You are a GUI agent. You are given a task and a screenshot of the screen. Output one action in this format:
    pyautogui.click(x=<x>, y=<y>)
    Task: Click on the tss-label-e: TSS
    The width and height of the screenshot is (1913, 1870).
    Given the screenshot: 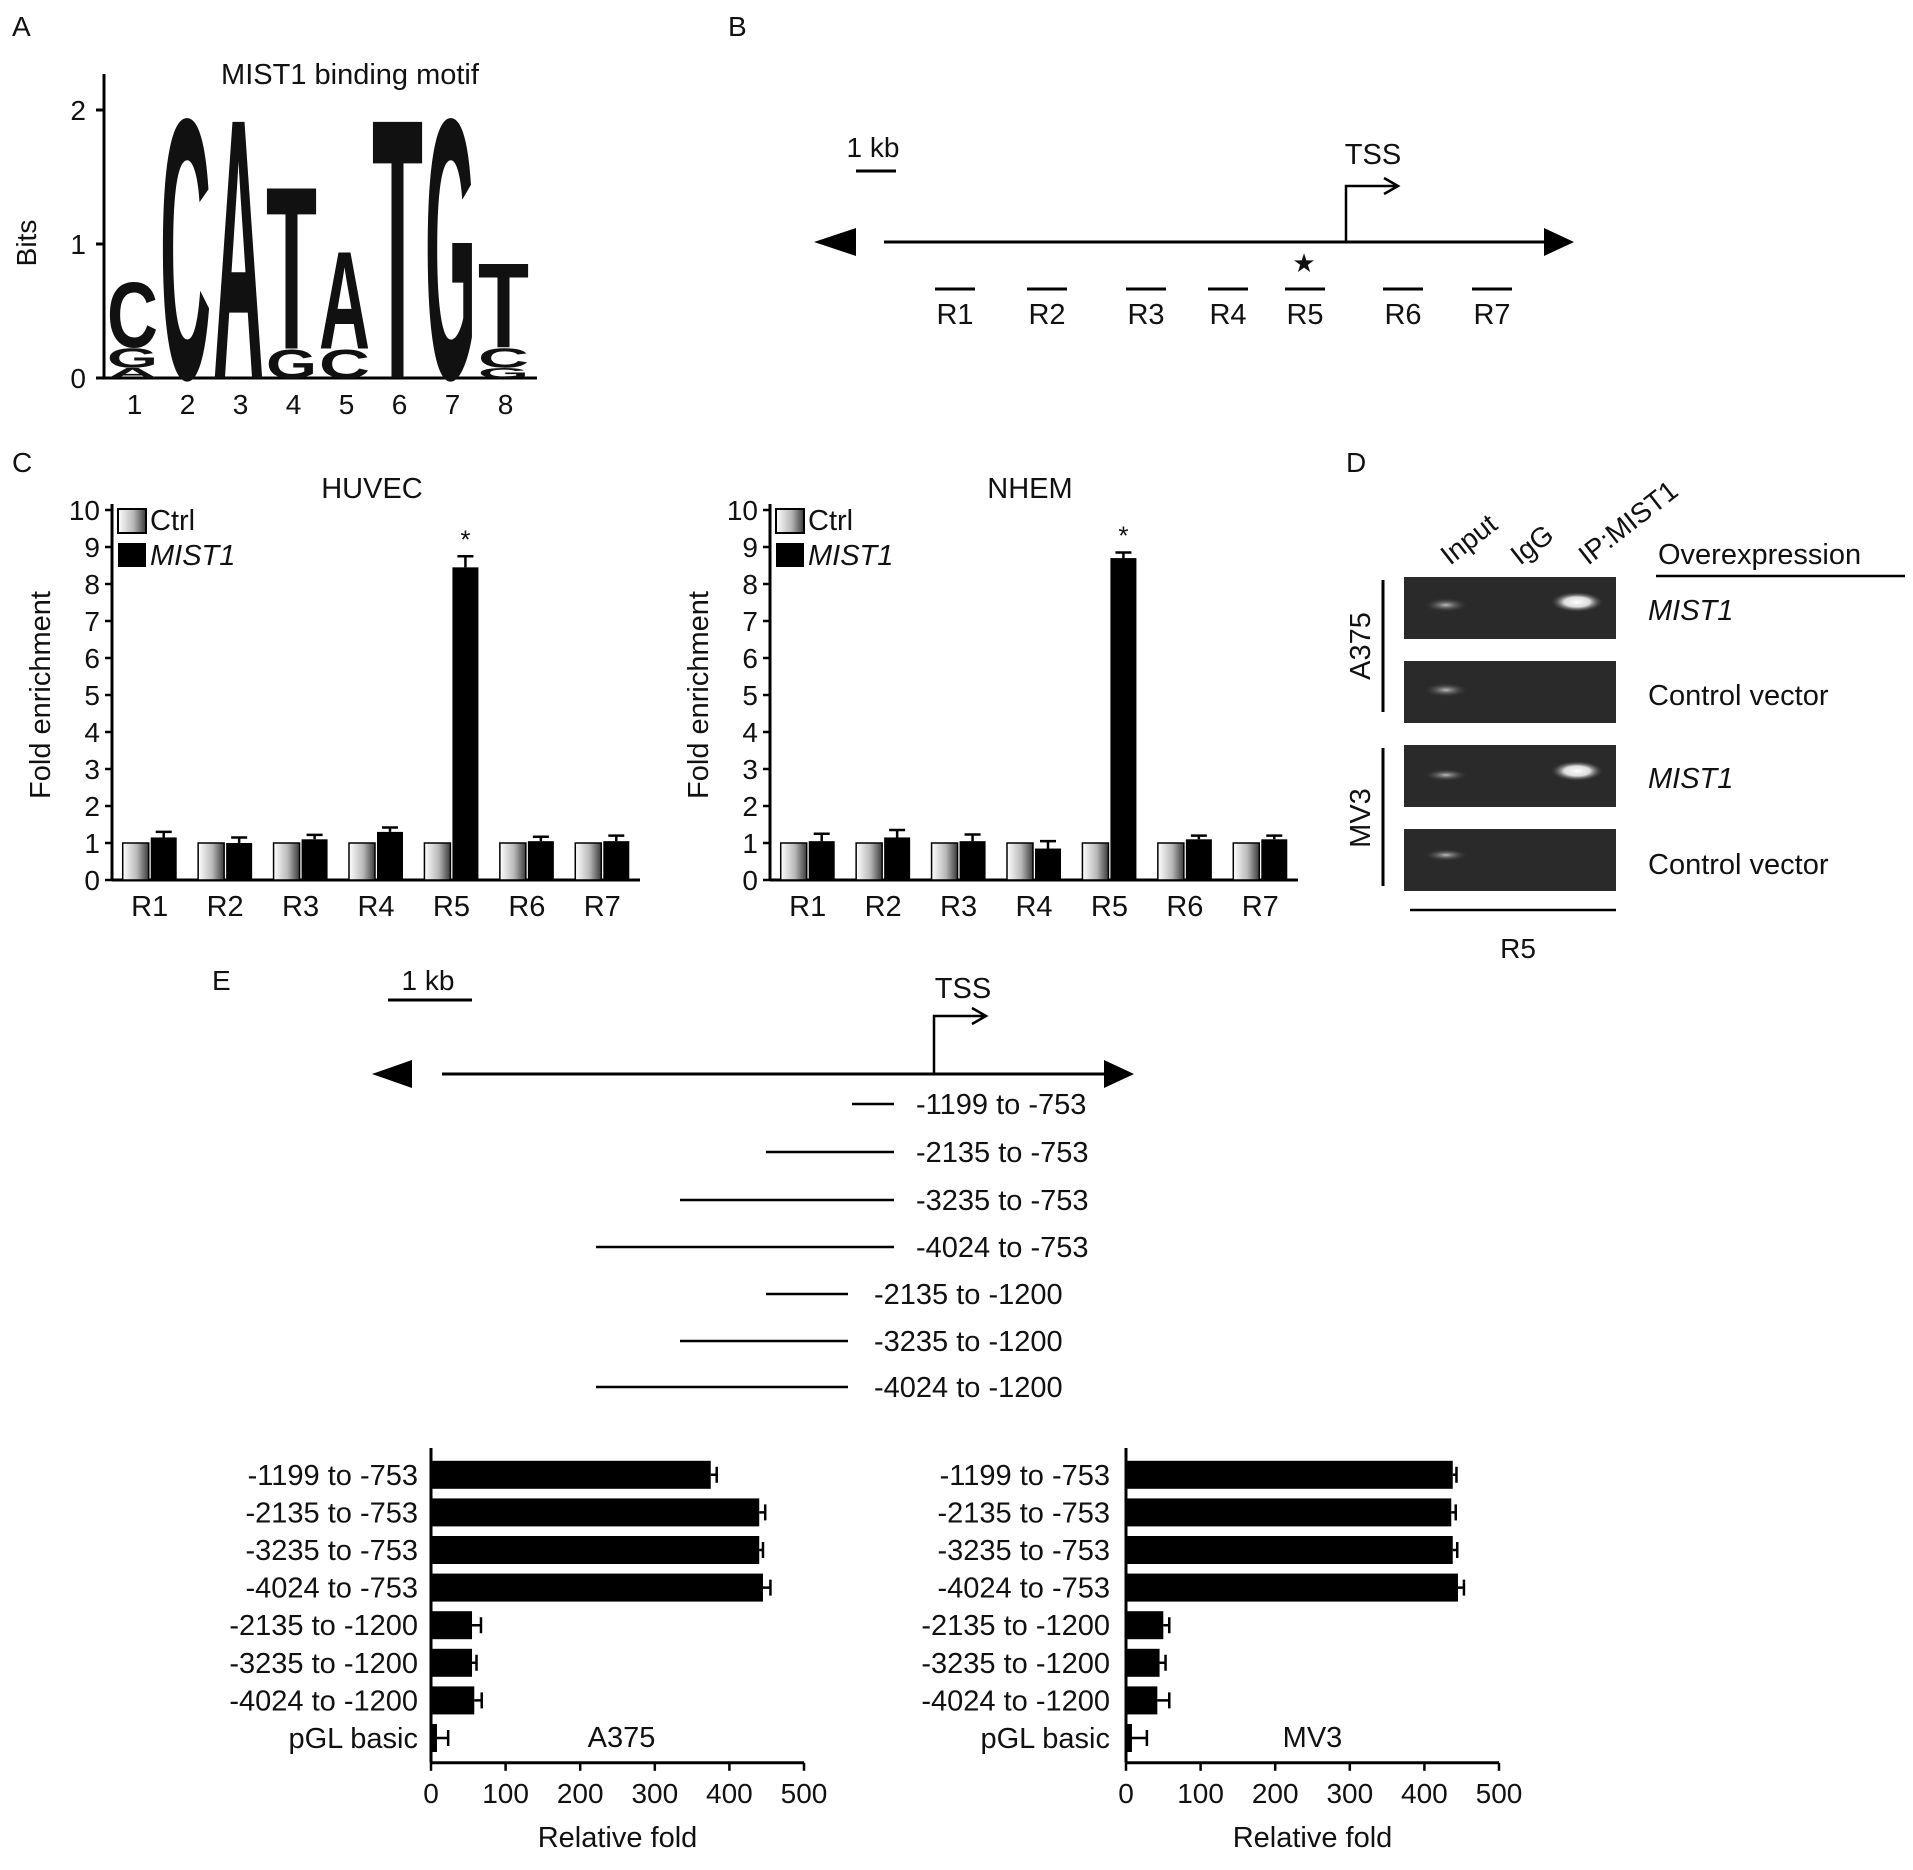 What is the action you would take?
    pyautogui.click(x=963, y=989)
    